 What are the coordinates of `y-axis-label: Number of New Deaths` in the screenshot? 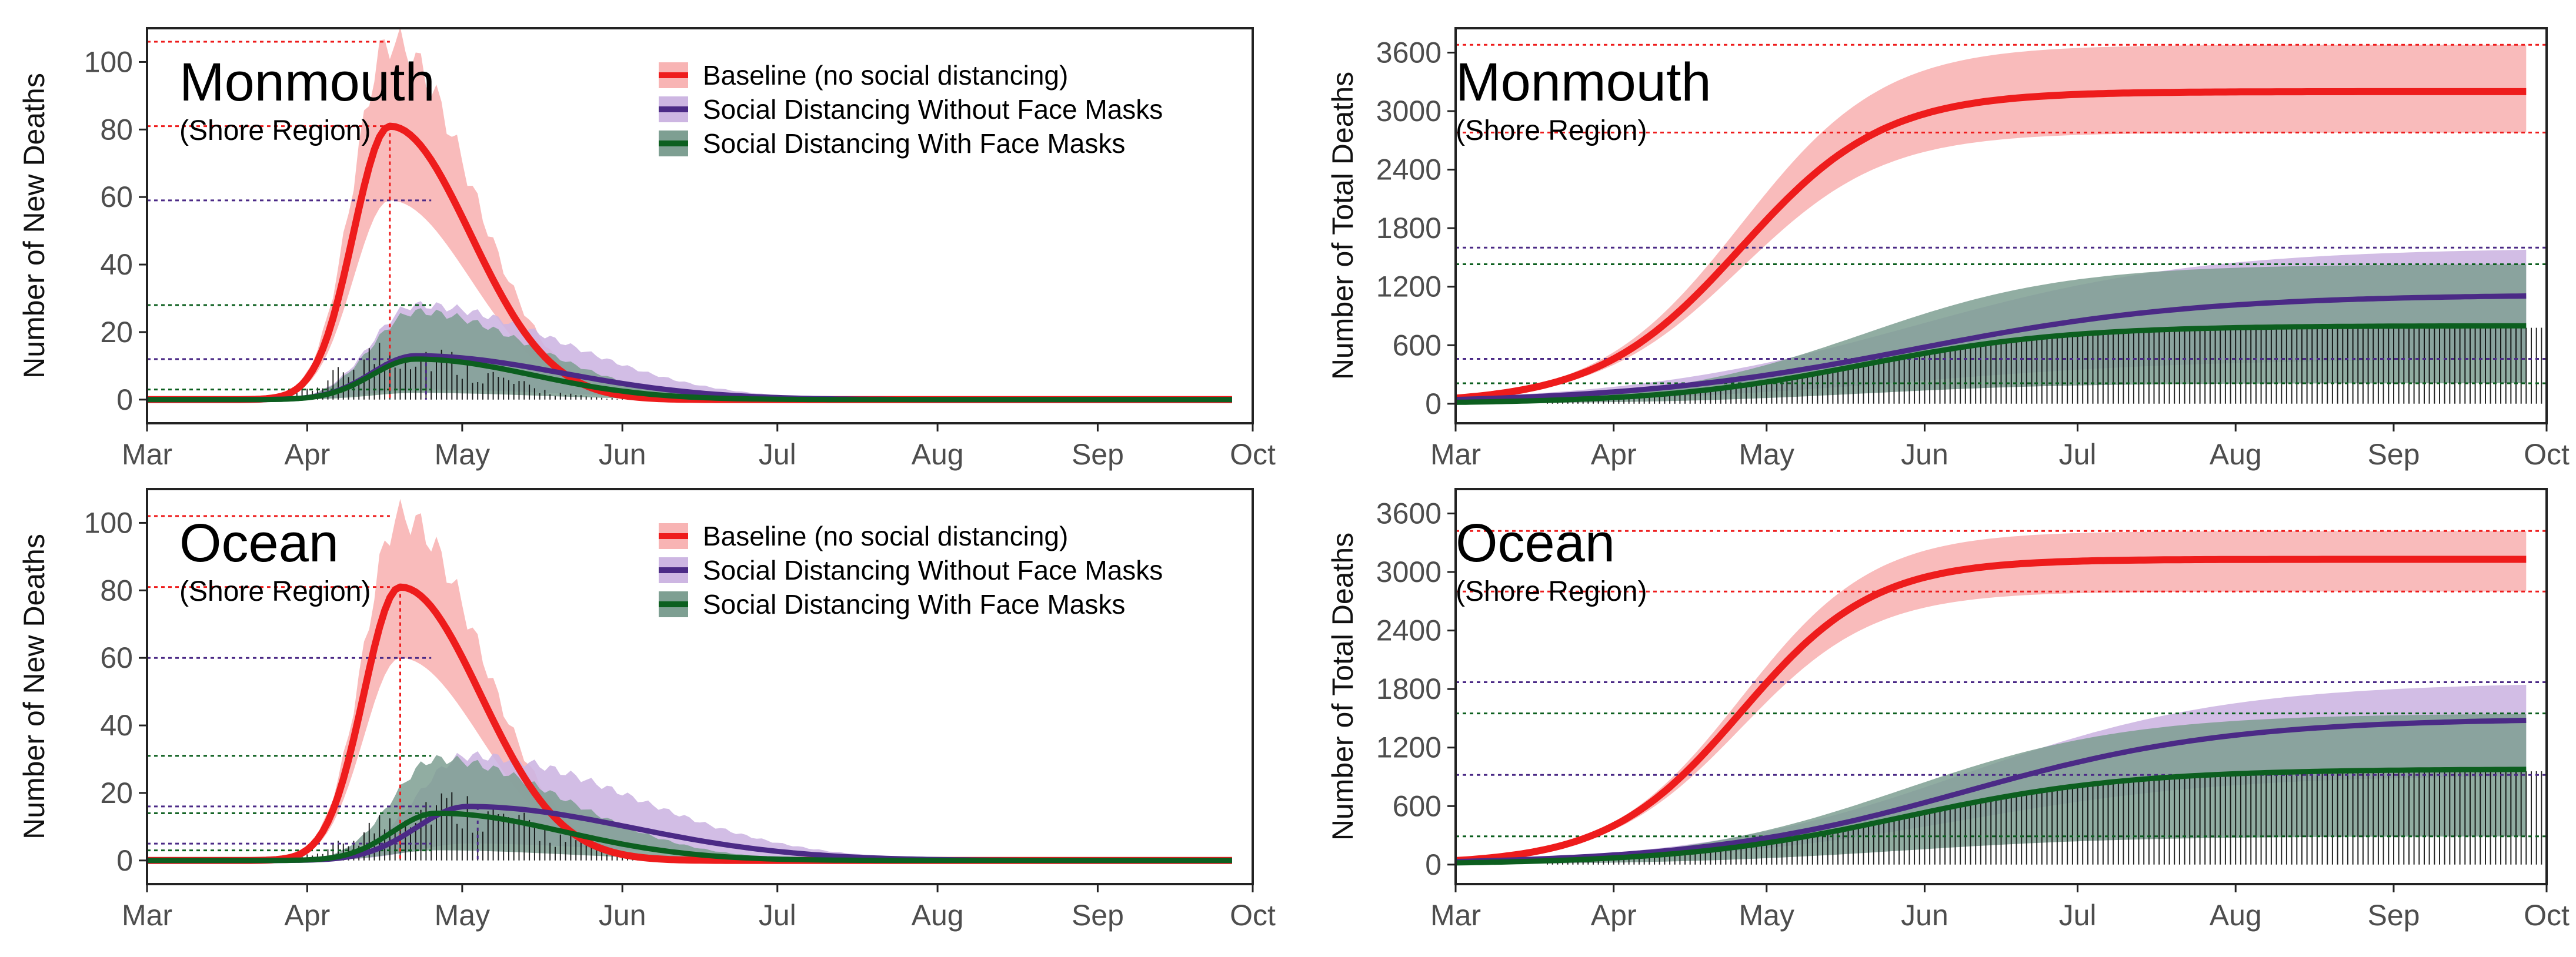 It's located at (34, 226).